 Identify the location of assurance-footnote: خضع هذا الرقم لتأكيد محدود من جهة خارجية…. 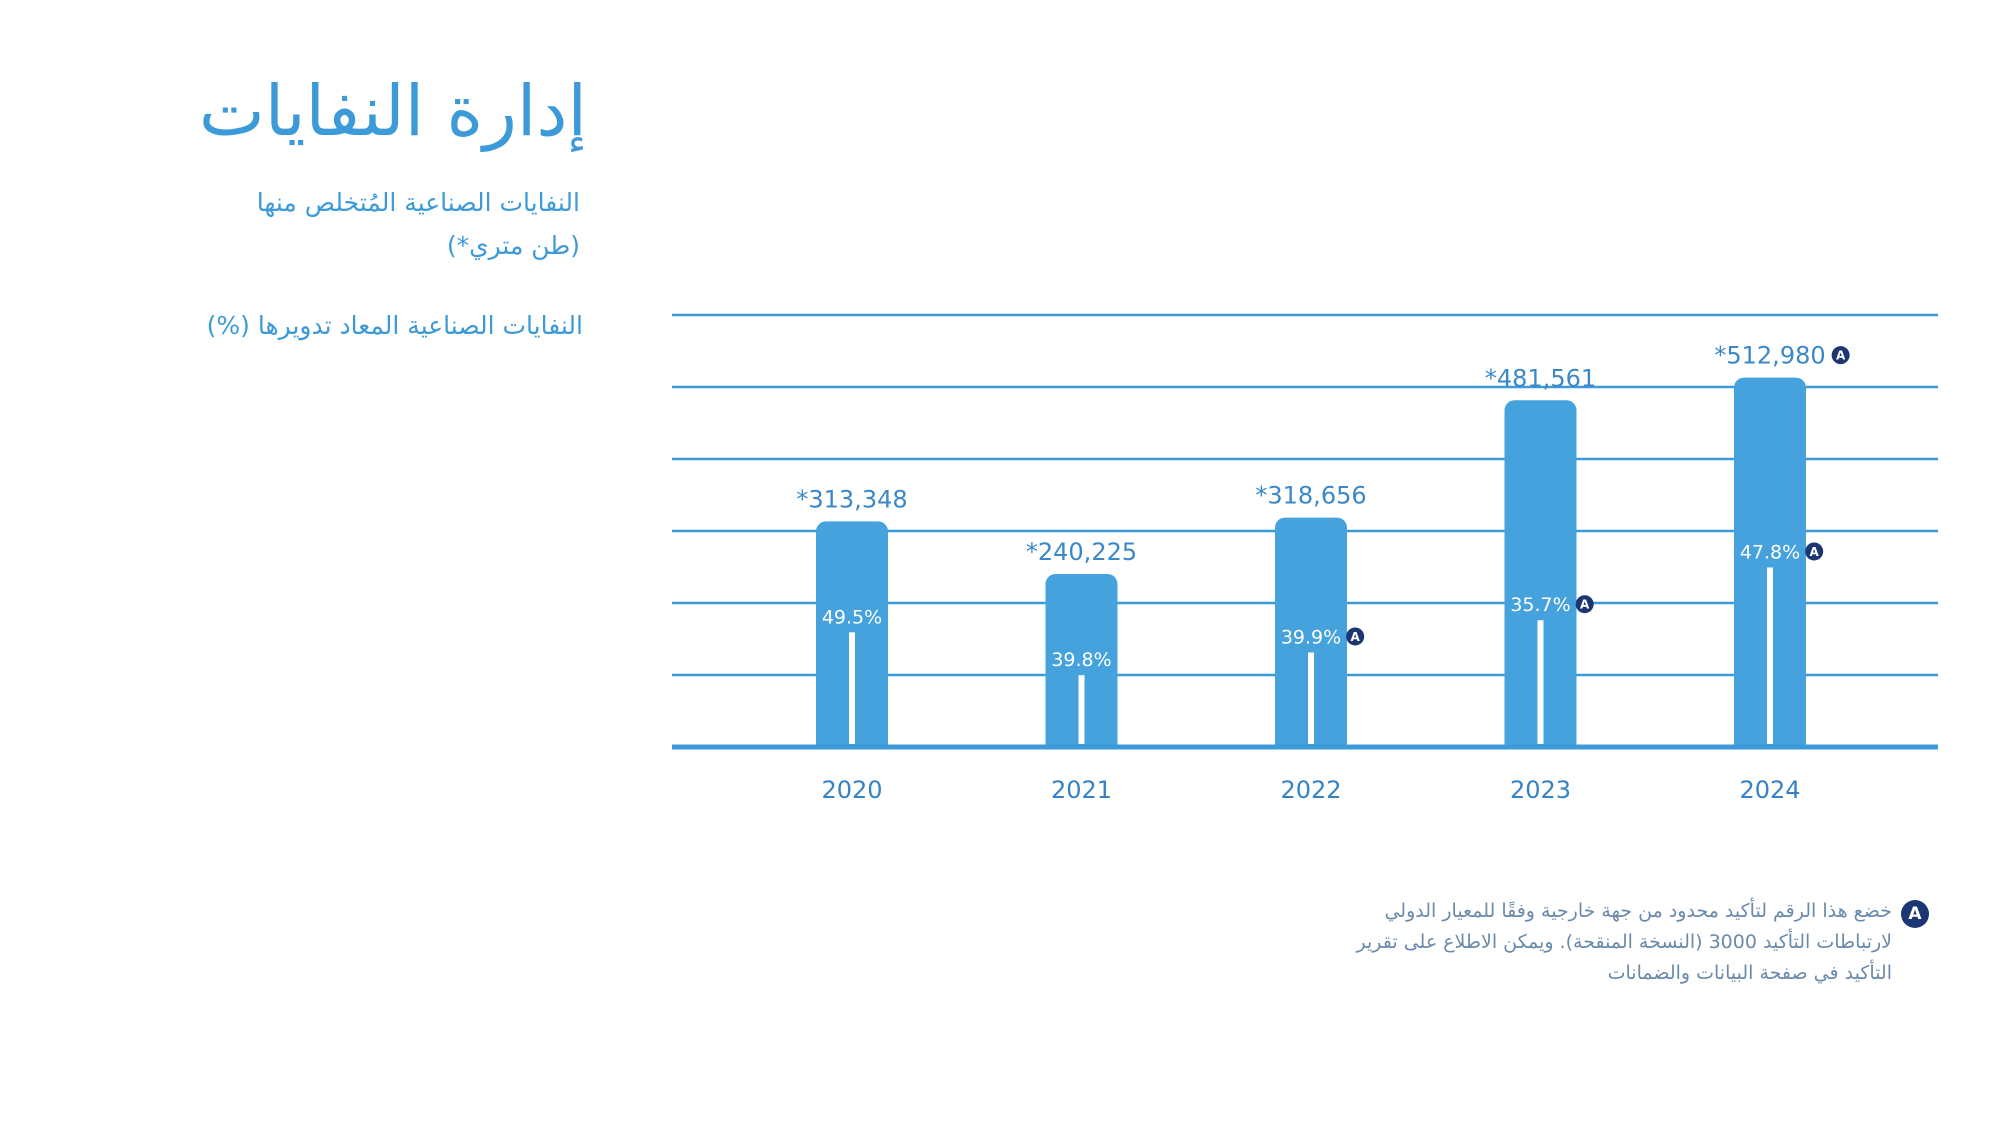
(1625, 942).